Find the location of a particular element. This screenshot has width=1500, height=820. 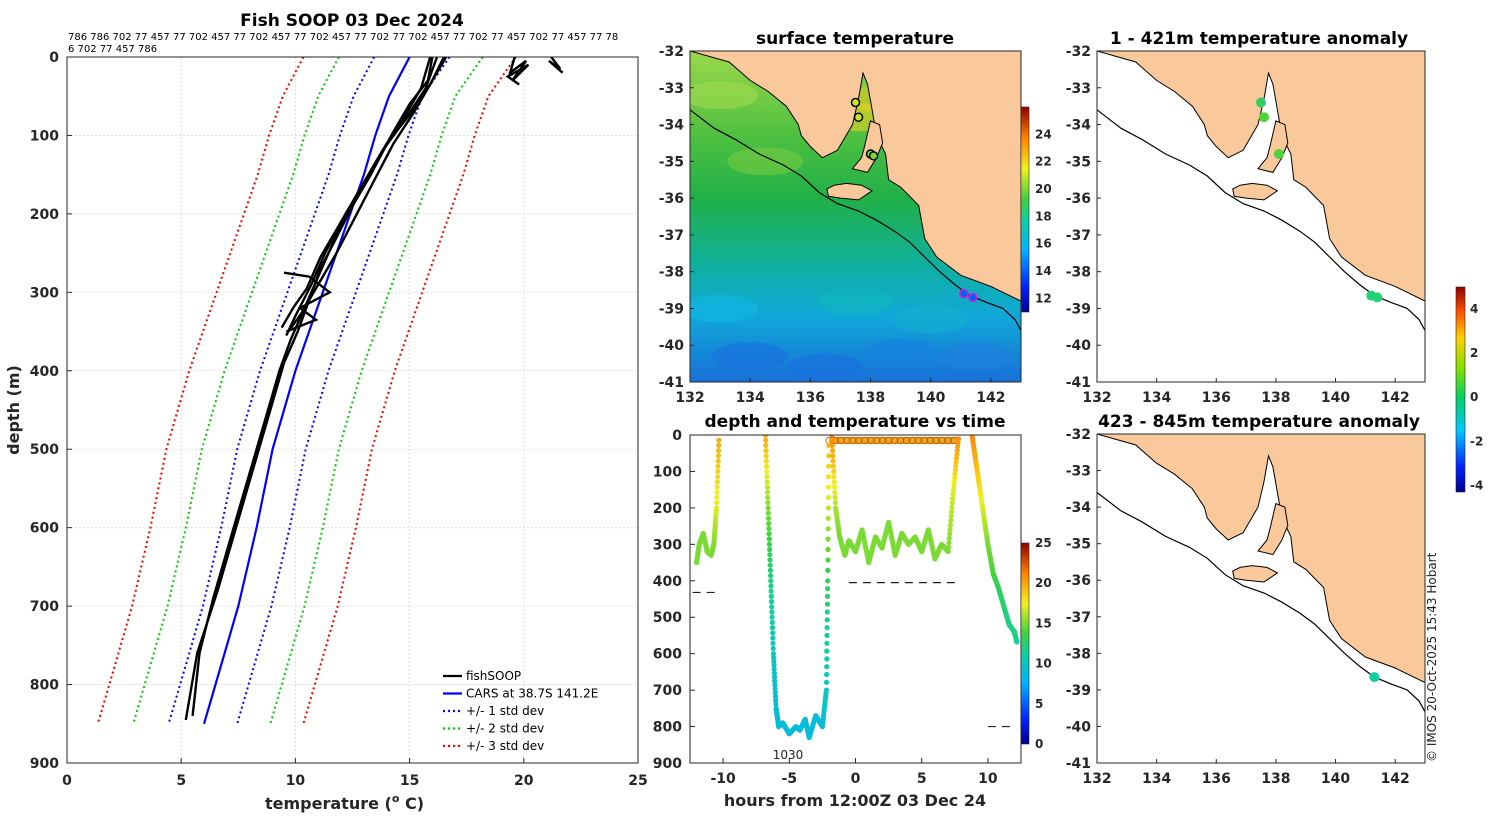

sst-land-kangaroo_island is located at coordinates (850, 191).